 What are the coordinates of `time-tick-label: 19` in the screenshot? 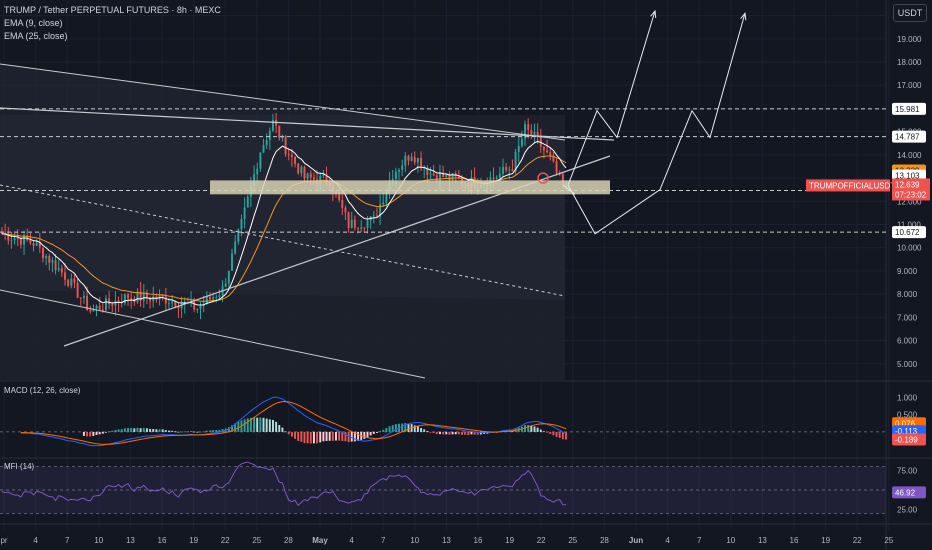 It's located at (509, 540).